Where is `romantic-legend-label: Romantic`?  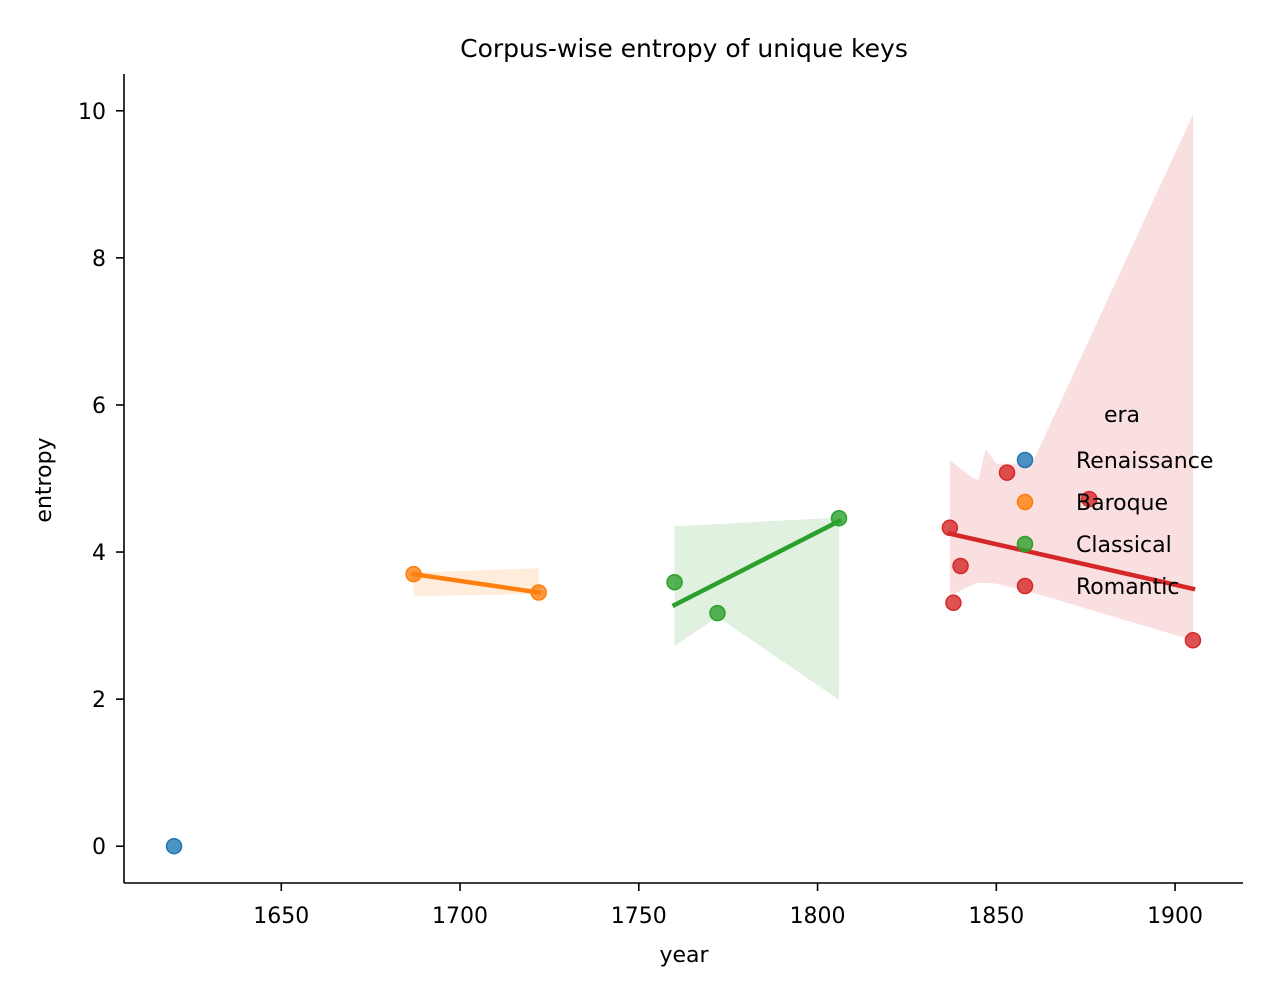
romantic-legend-label: Romantic is located at coordinates (1127, 587).